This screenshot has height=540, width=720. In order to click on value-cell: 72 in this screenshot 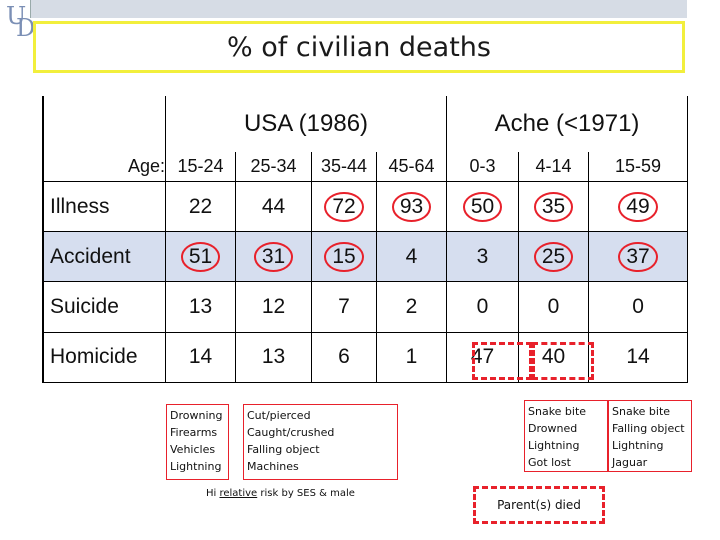, I will do `click(344, 207)`.